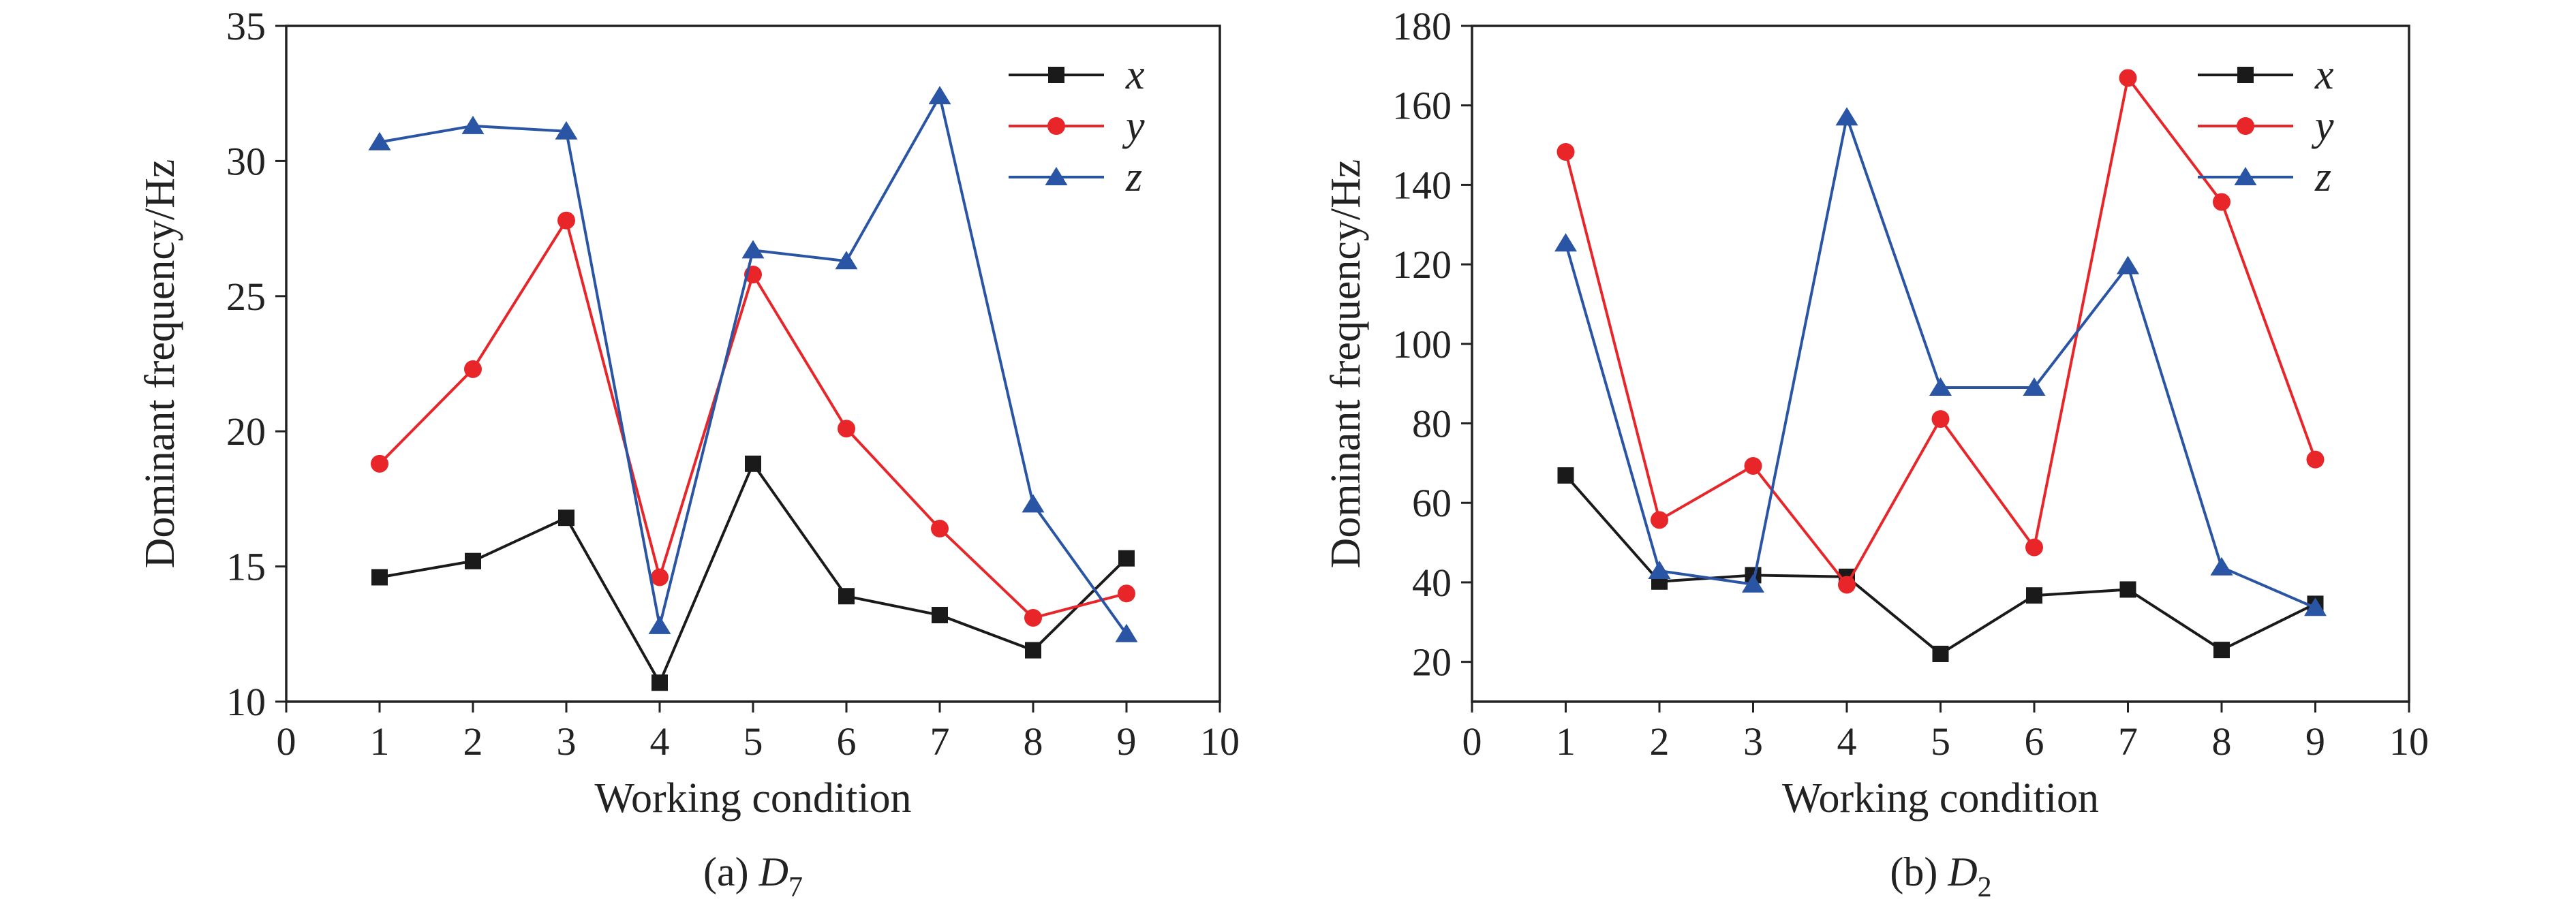 The image size is (2576, 908). I want to click on y-tick-label: 80, so click(1432, 424).